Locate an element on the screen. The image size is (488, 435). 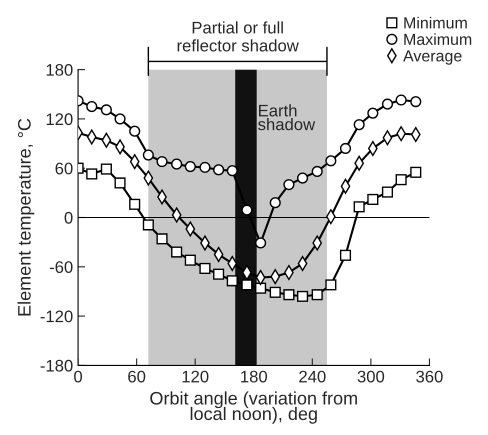
y-axis-title: Element temperature, °C is located at coordinates (25, 217).